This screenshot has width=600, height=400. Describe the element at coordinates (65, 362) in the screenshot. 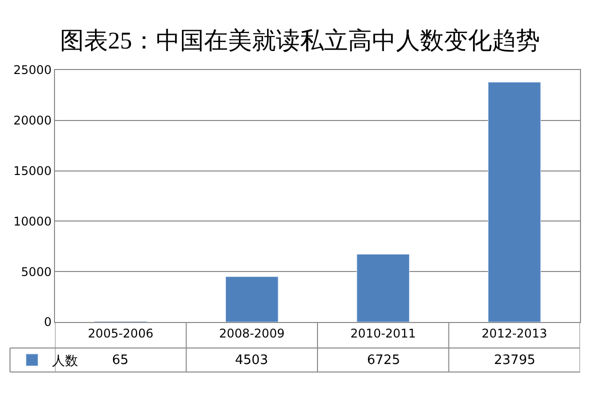

I see `legend-label: 人数` at that location.